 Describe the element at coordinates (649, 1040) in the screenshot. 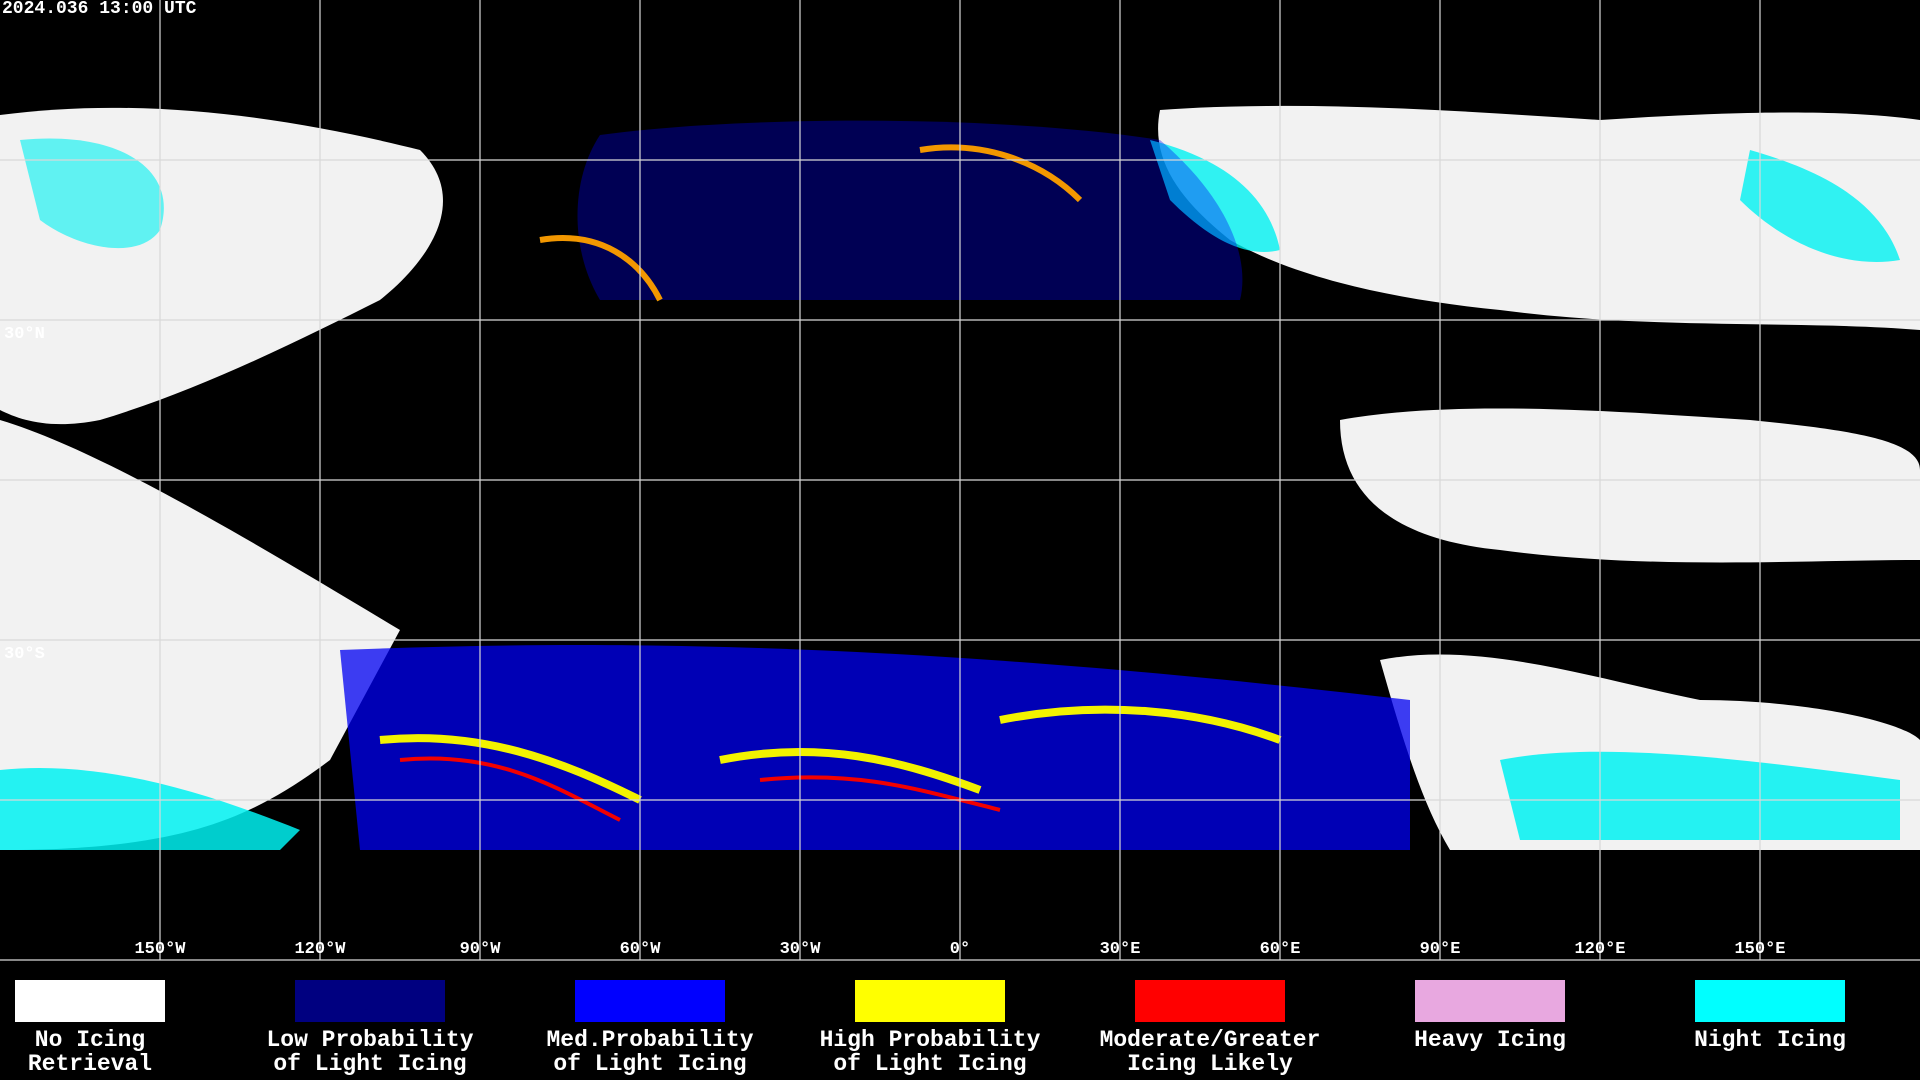

I see `legend-label: Med.Probability` at that location.